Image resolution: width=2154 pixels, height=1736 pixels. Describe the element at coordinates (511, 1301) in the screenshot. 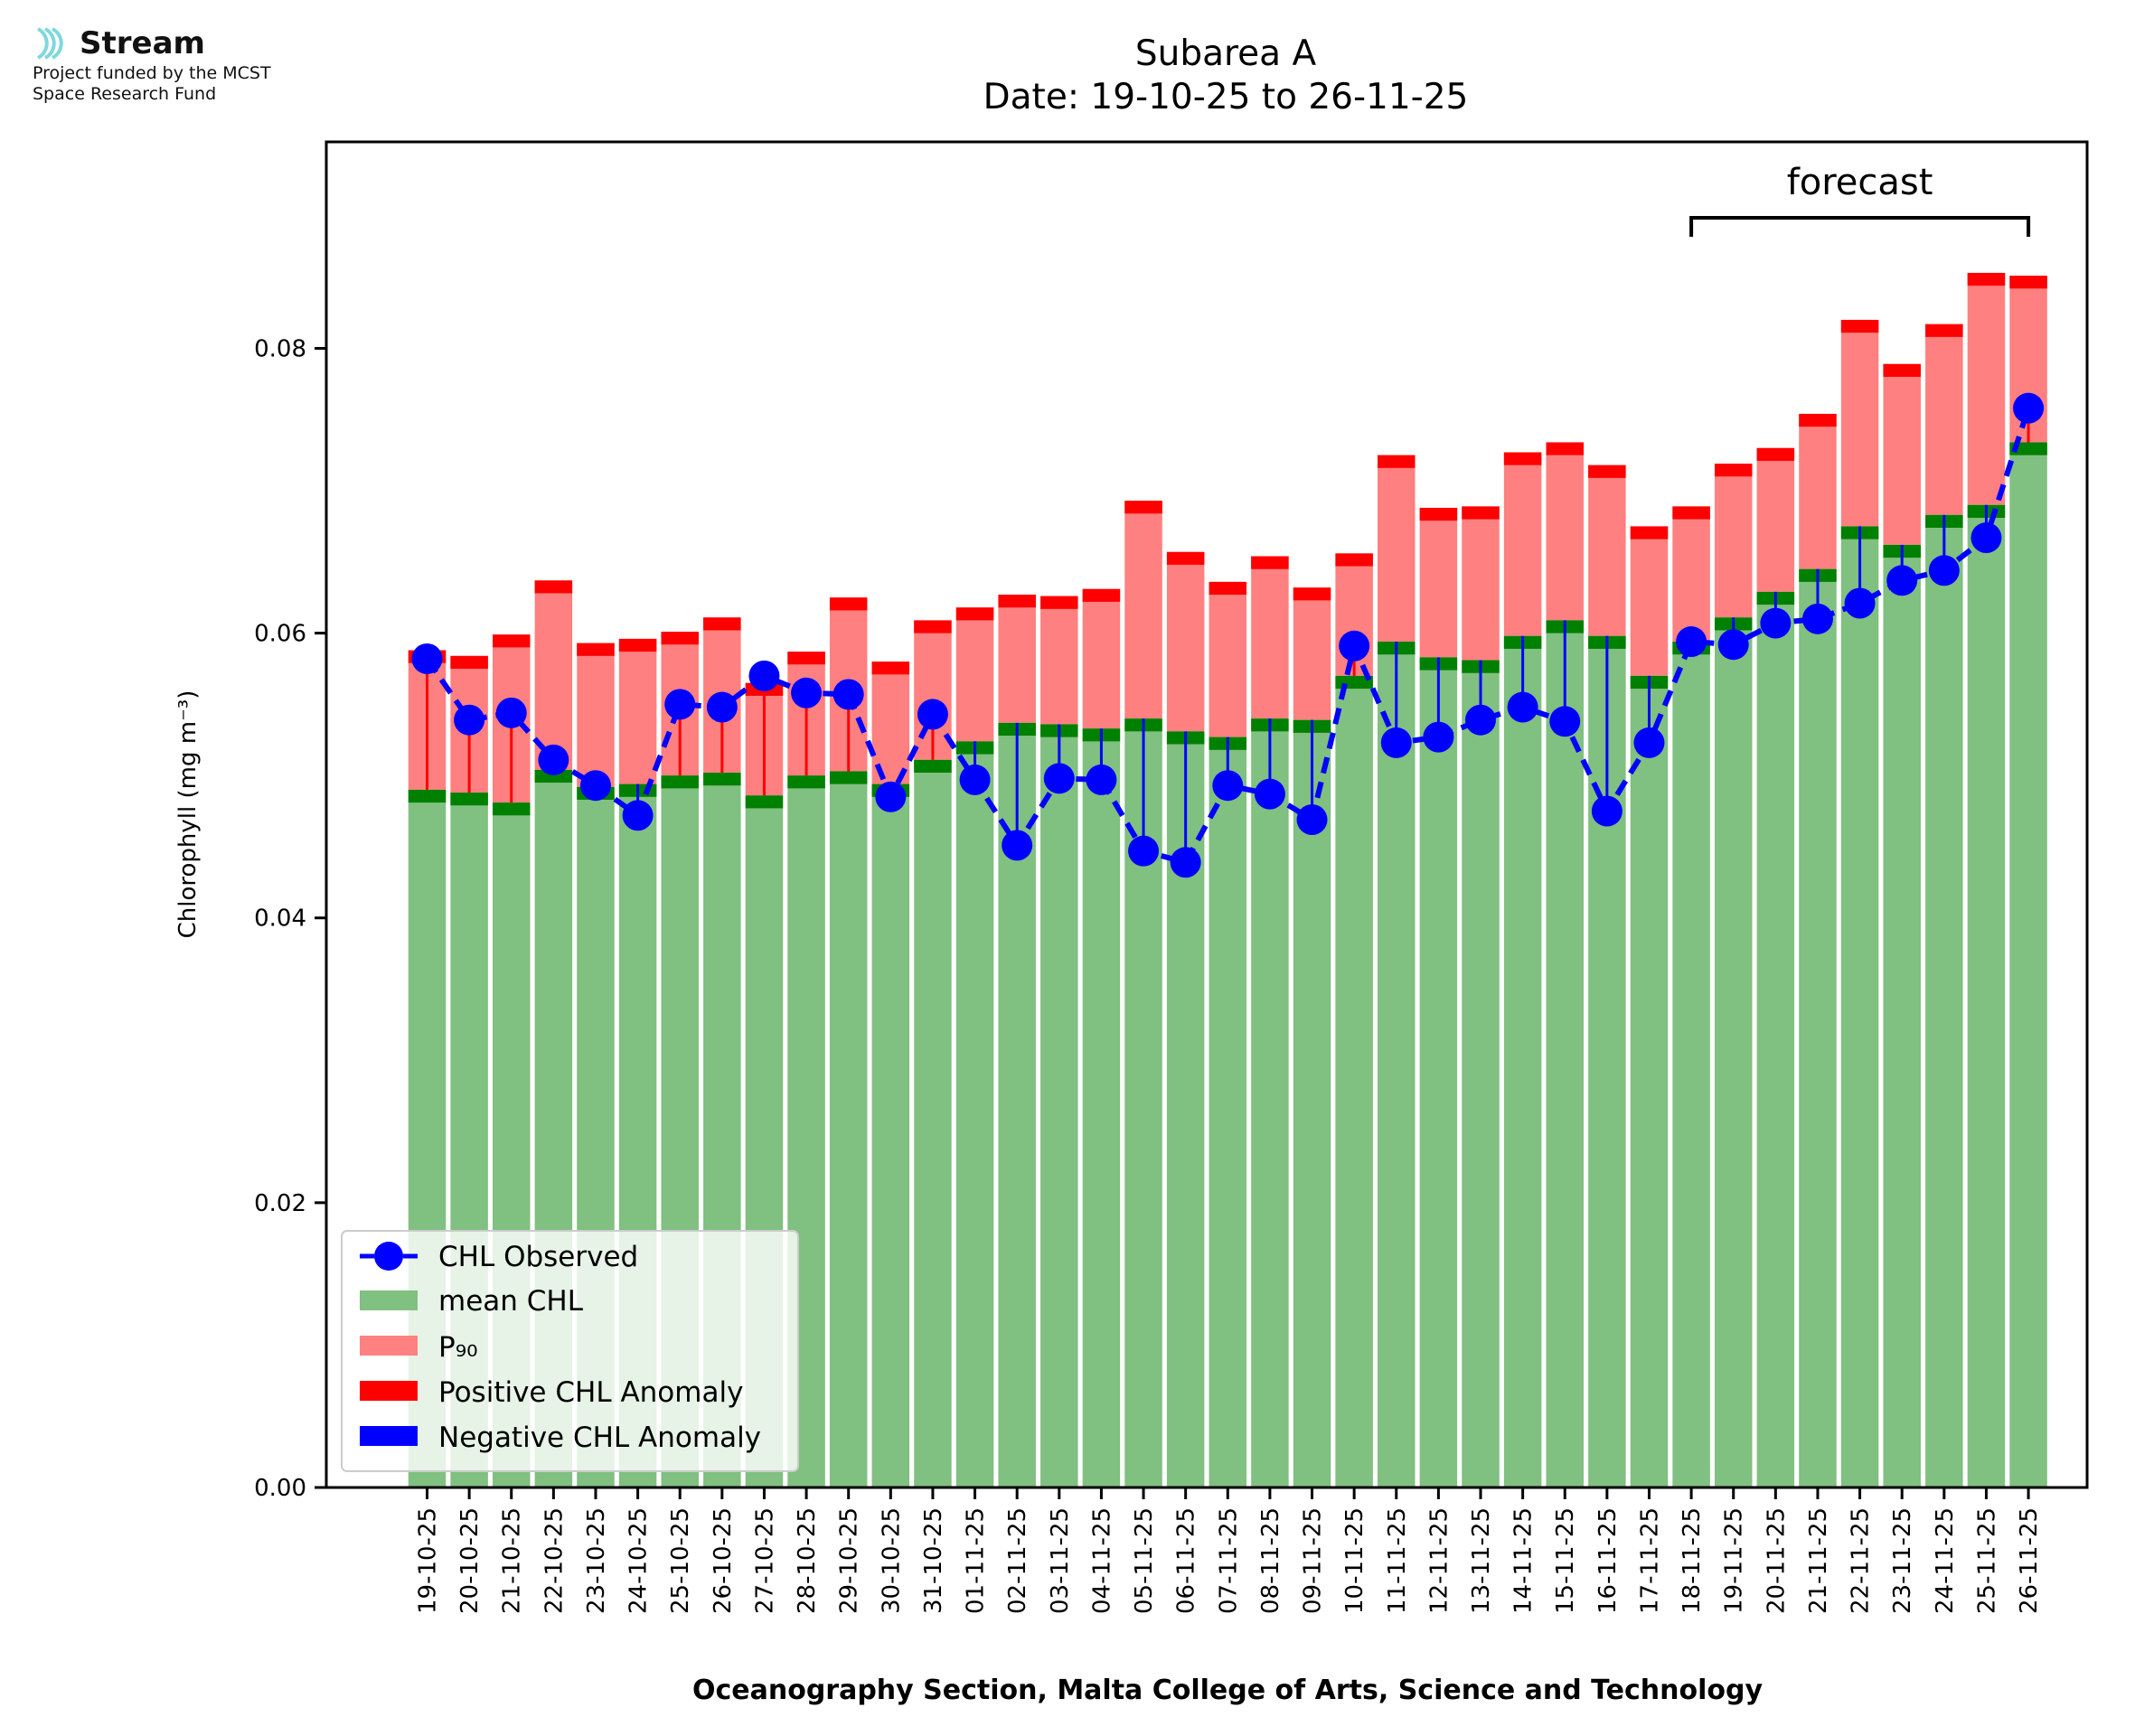

I see `legend-label-mean: mean CHL` at that location.